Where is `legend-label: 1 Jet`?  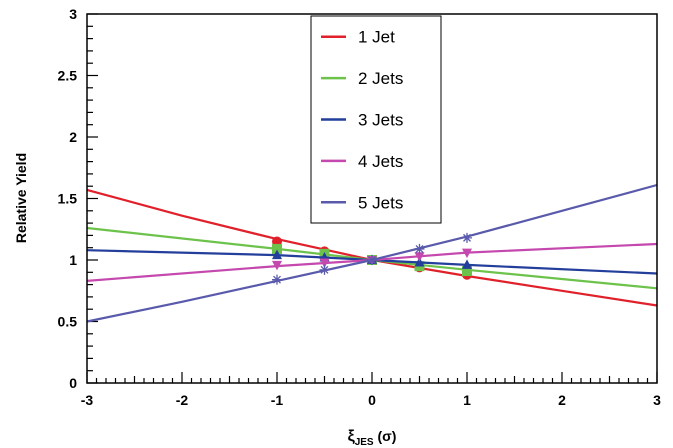 legend-label: 1 Jet is located at coordinates (376, 37).